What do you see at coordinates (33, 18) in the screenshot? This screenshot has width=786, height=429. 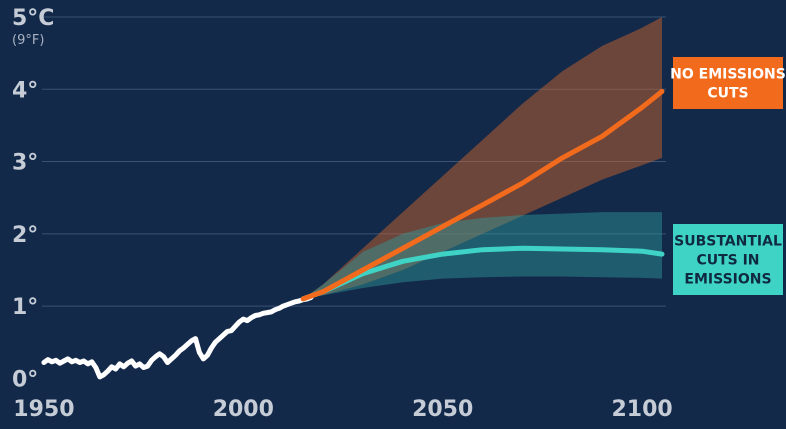 I see `y-tick-label-5: 5°C` at bounding box center [33, 18].